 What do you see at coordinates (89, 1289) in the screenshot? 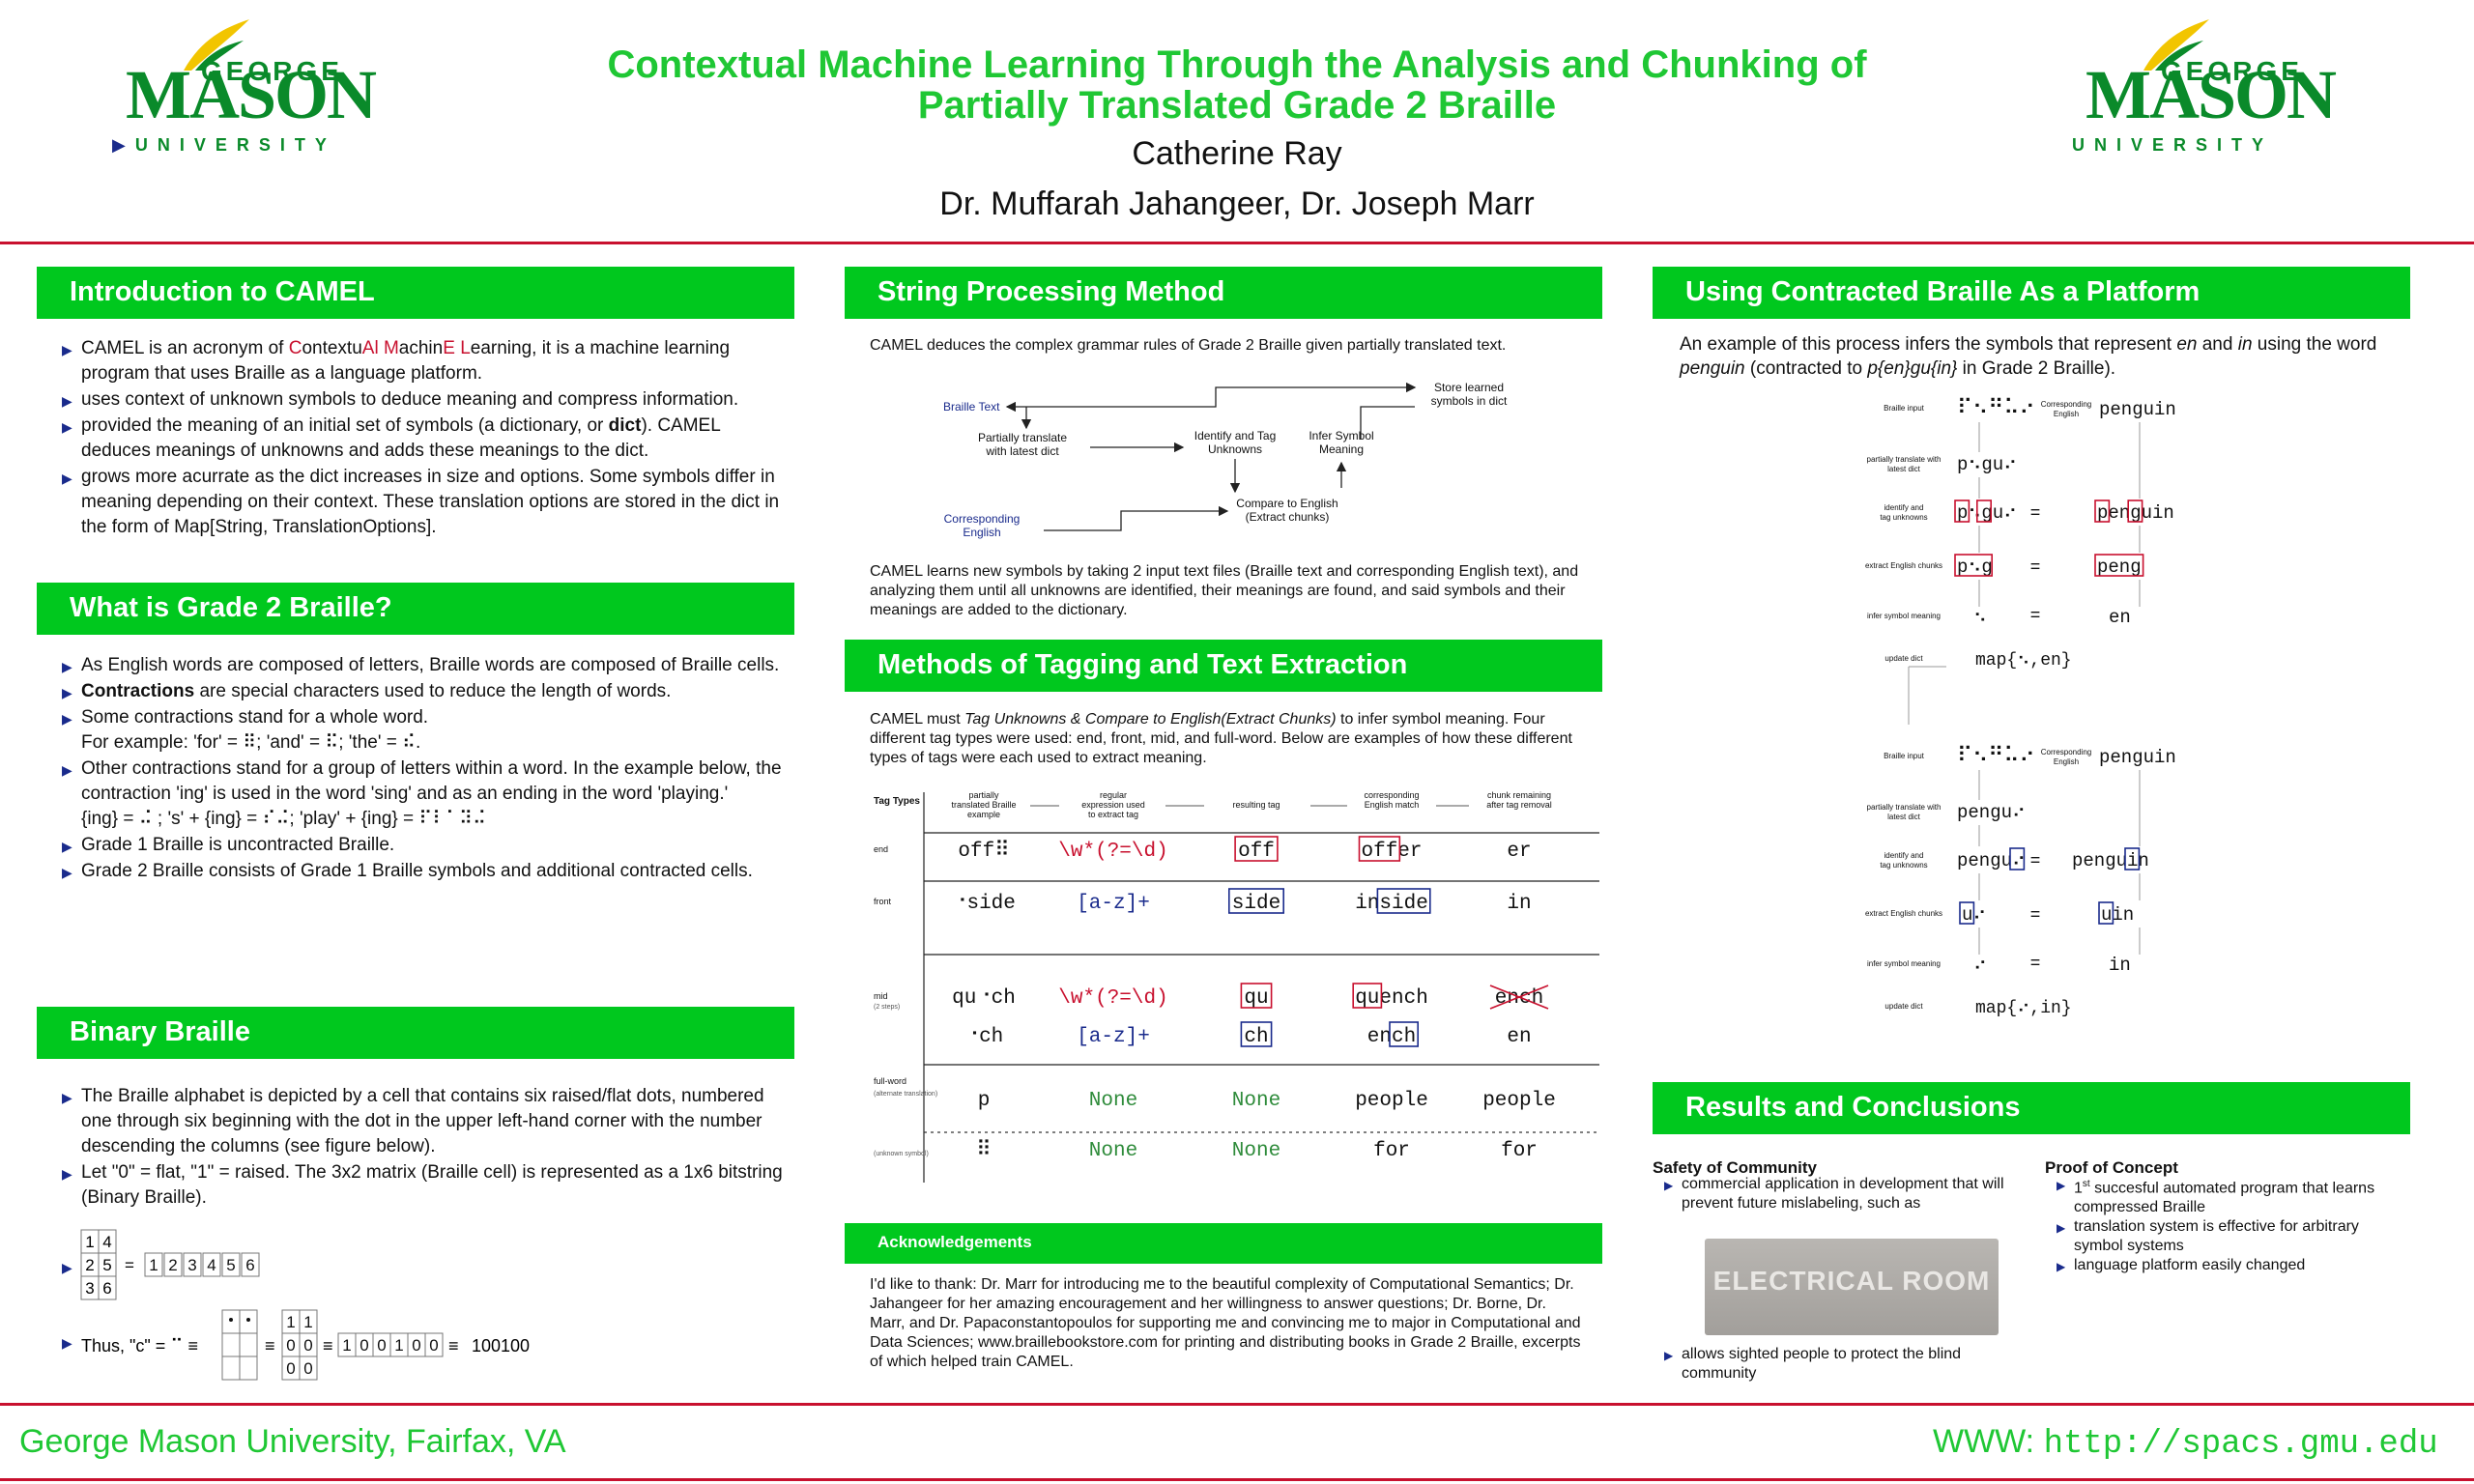
I see `svg-text: 3` at bounding box center [89, 1289].